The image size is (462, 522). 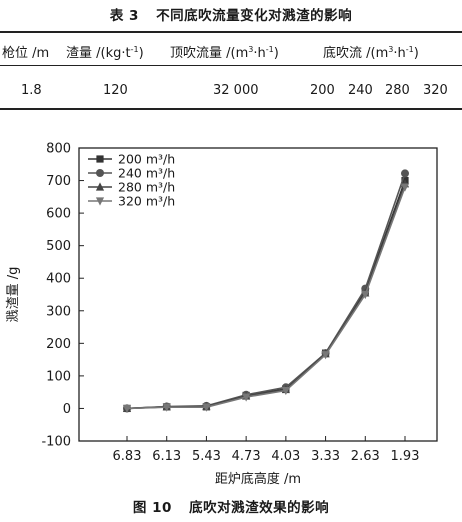 I want to click on cell-top-flow: 32 000, so click(x=236, y=90).